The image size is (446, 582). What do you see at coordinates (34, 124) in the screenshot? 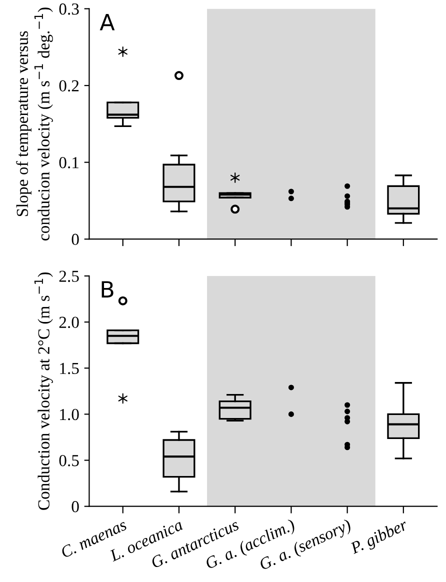
I see `y-axis-title: Slope of temperature versus conducion velocity (m s$^{−1}$ deg.$^{−1}$)` at bounding box center [34, 124].